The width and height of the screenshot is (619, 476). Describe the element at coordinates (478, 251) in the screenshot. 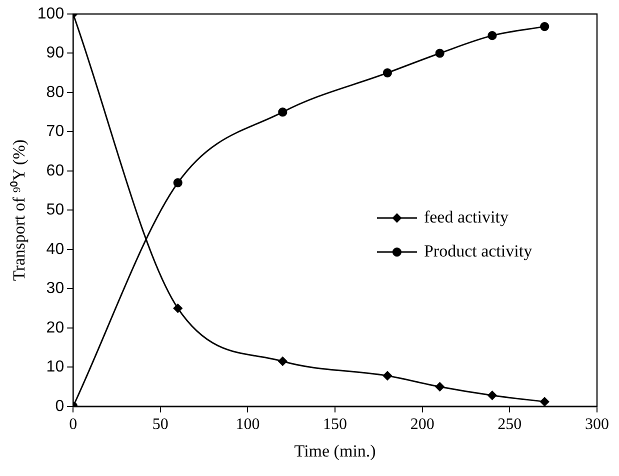

I see `legend-label: Product activity` at that location.